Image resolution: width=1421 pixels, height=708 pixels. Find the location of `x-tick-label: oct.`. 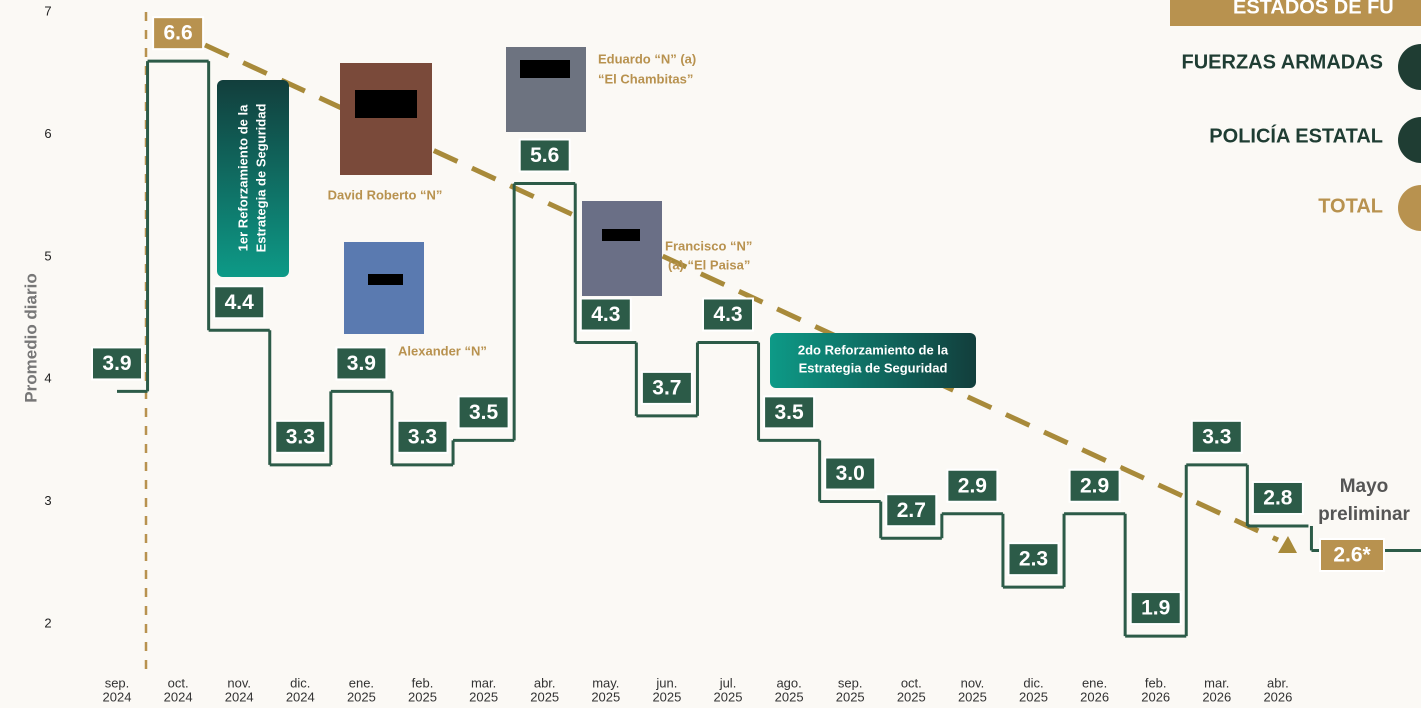

x-tick-label: oct. is located at coordinates (911, 682).